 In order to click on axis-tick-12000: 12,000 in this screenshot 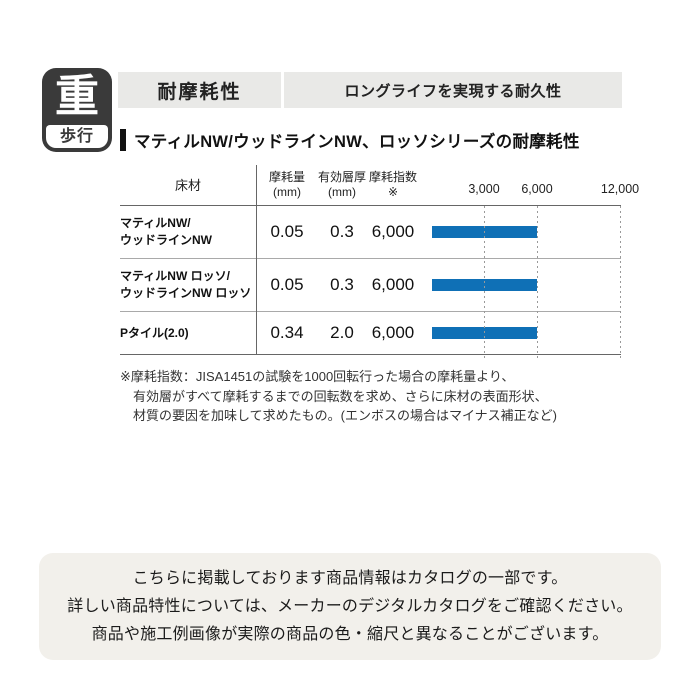, I will do `click(620, 189)`.